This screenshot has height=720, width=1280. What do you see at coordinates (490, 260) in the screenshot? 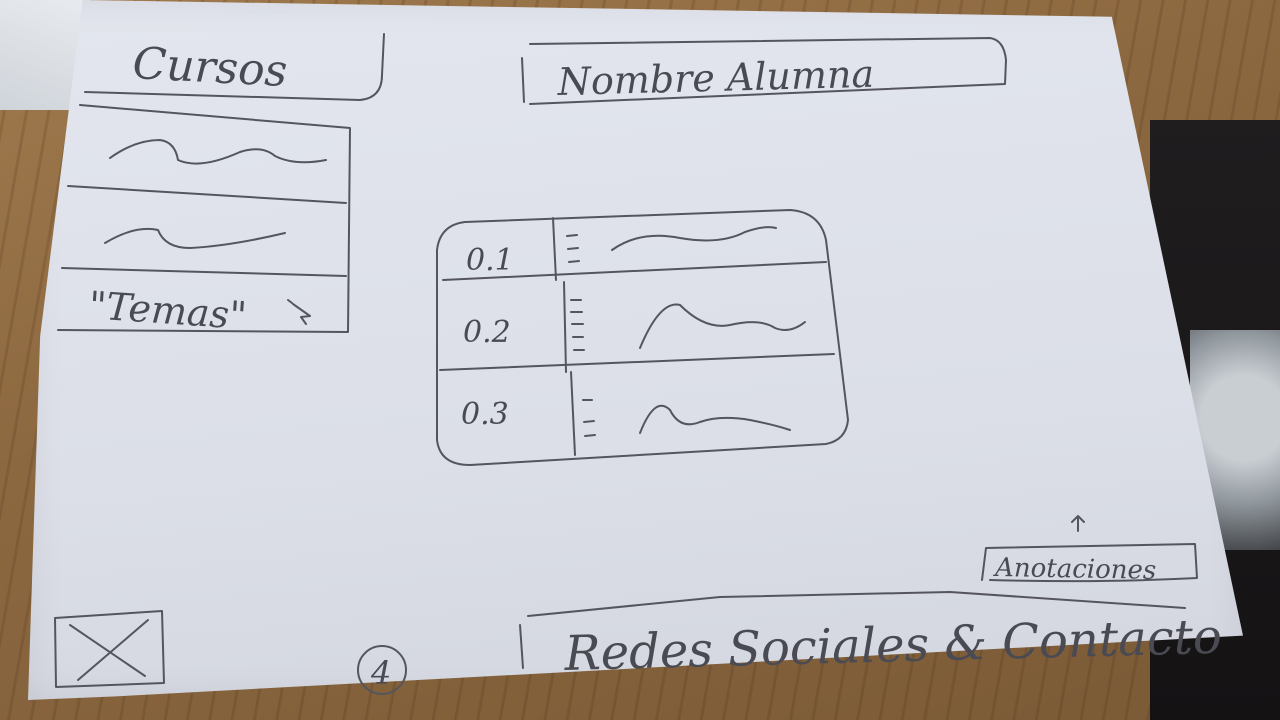
I see `row-number: 0.1` at bounding box center [490, 260].